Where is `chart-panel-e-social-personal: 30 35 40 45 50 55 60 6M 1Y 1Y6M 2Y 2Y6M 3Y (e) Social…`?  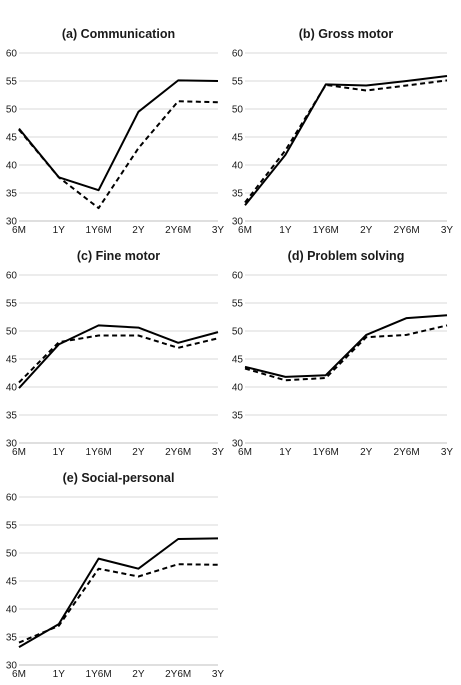
chart-panel-e-social-personal: 30 35 40 45 50 55 60 6M 1Y 1Y6M 2Y 2Y6M 3Y (e) Social… is located at coordinates (115, 575).